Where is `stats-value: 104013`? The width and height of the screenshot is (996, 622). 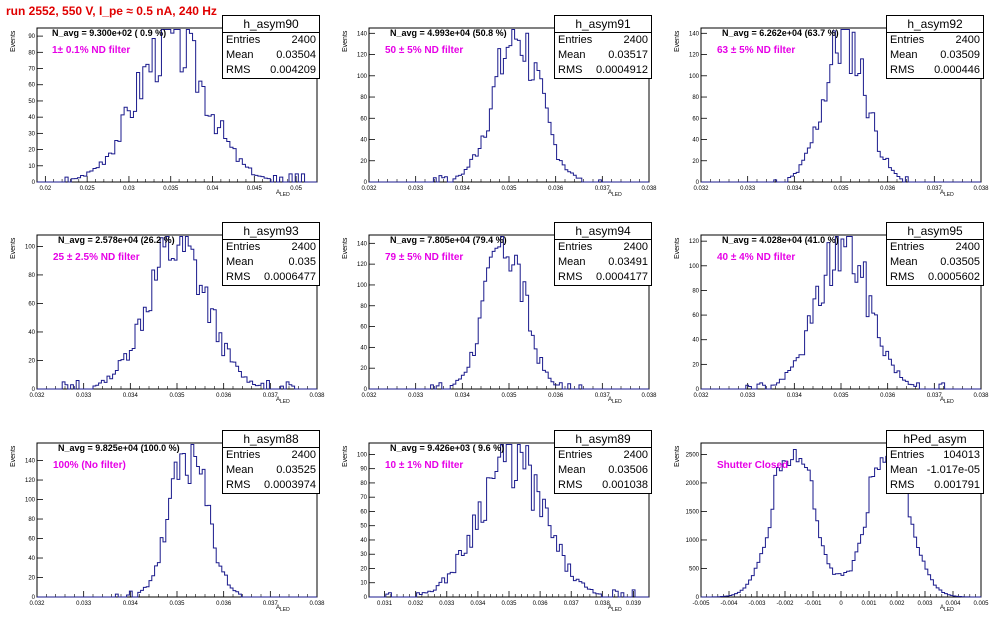
stats-value: 104013 is located at coordinates (961, 455).